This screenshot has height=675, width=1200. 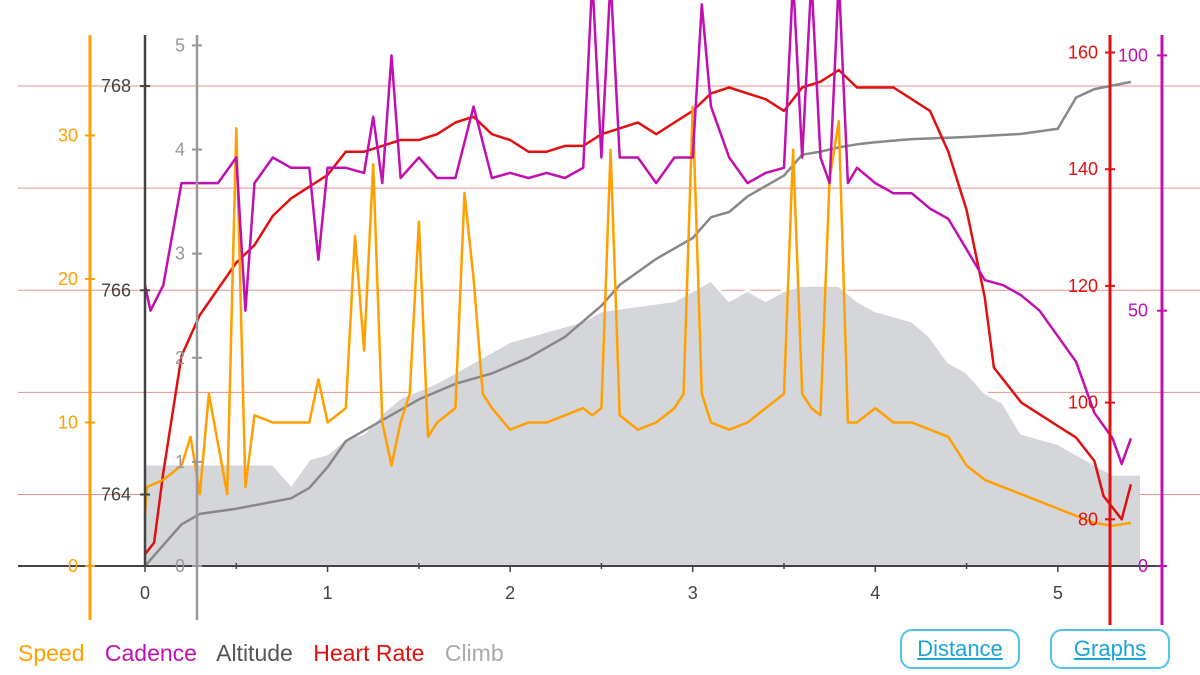 What do you see at coordinates (180, 150) in the screenshot?
I see `climb-tick-label-4: 4` at bounding box center [180, 150].